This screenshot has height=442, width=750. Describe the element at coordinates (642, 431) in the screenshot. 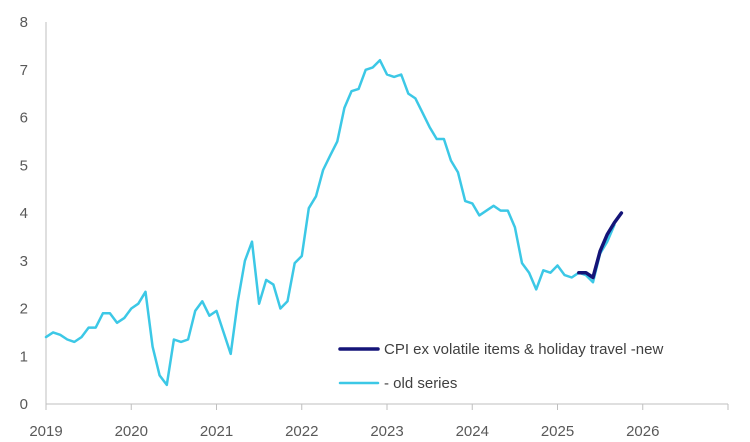

I see `x-tick-label: 2026` at that location.